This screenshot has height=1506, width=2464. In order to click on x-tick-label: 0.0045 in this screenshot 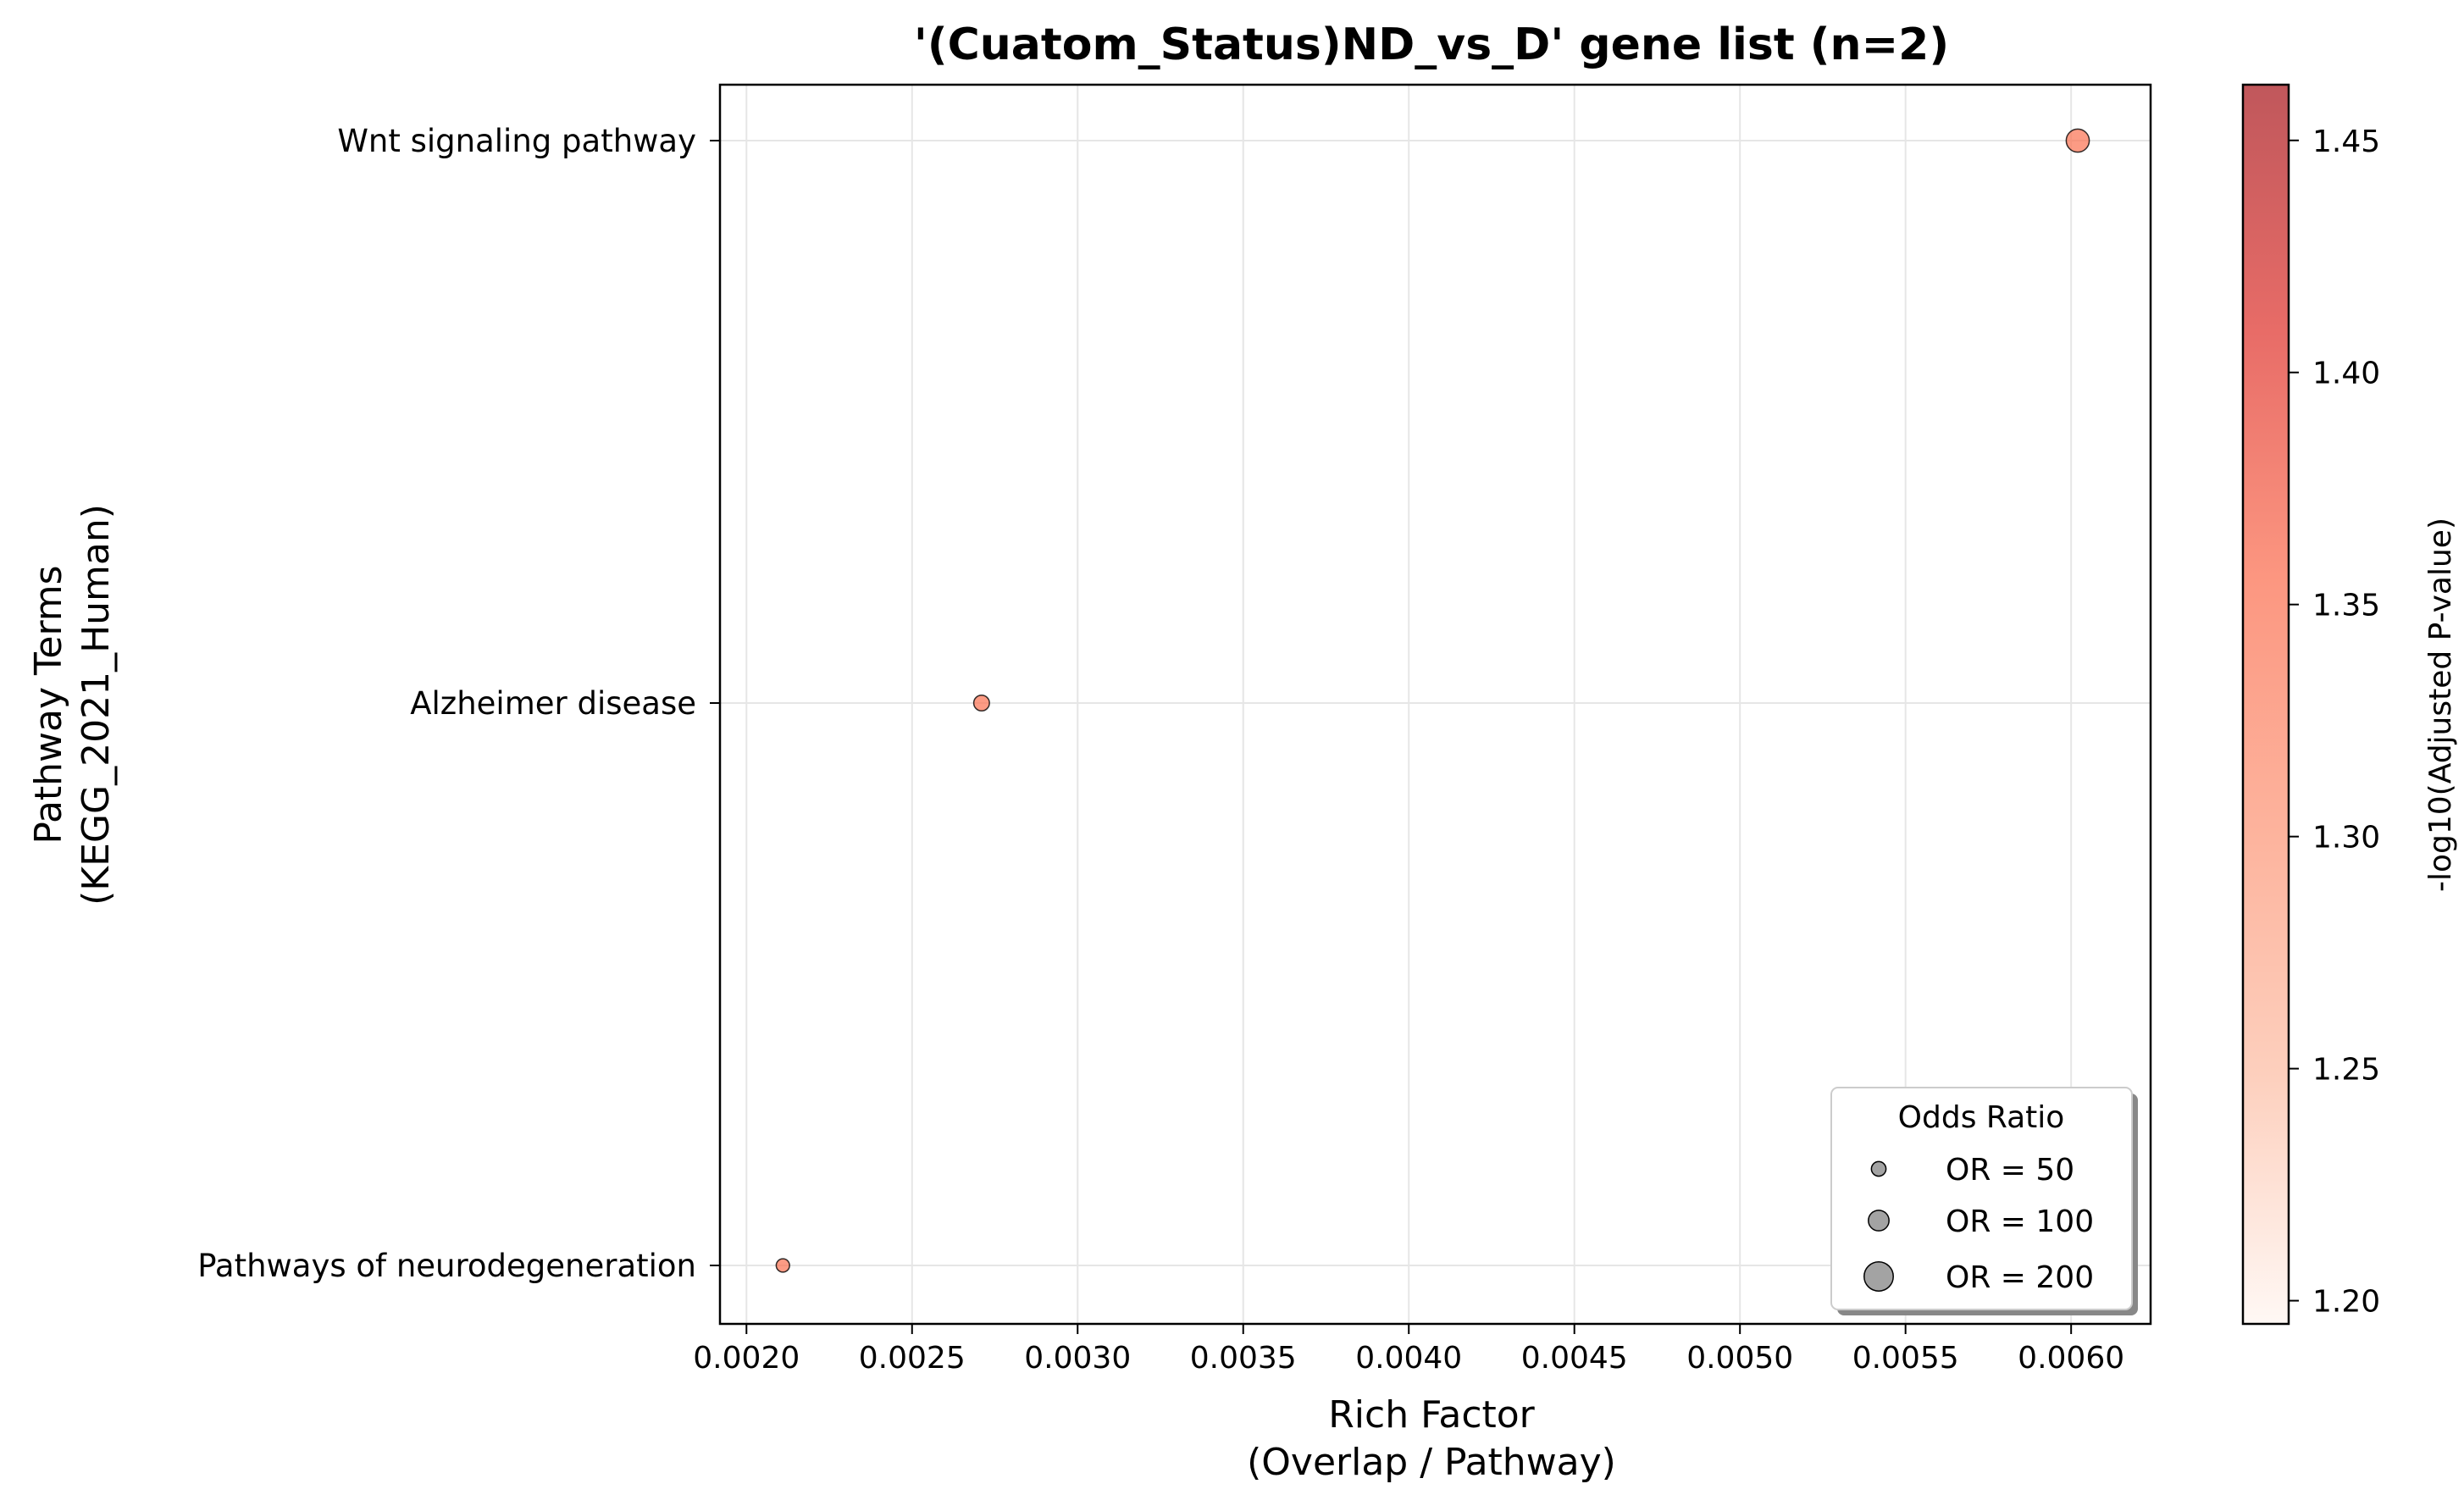, I will do `click(1574, 1358)`.